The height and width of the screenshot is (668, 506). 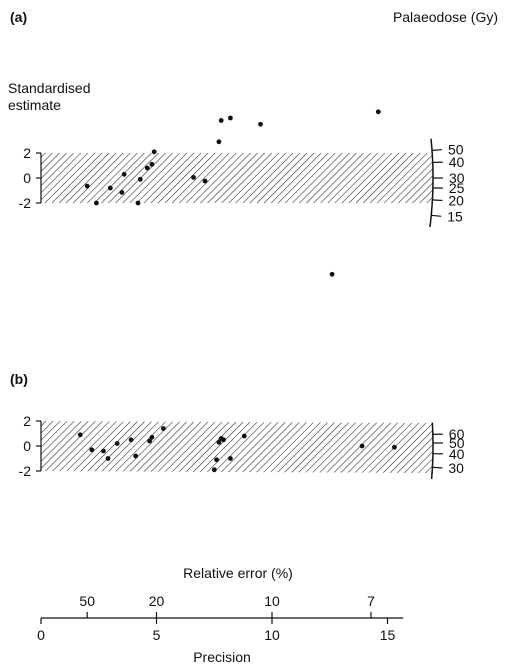 I want to click on b-palaeodose-tick-label: 60, so click(x=457, y=434).